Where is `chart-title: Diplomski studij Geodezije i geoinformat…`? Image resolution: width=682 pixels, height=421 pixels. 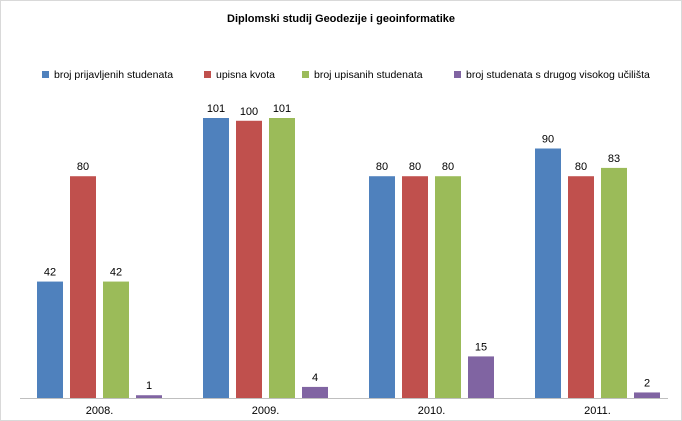 chart-title: Diplomski studij Geodezije i geoinformat… is located at coordinates (341, 19).